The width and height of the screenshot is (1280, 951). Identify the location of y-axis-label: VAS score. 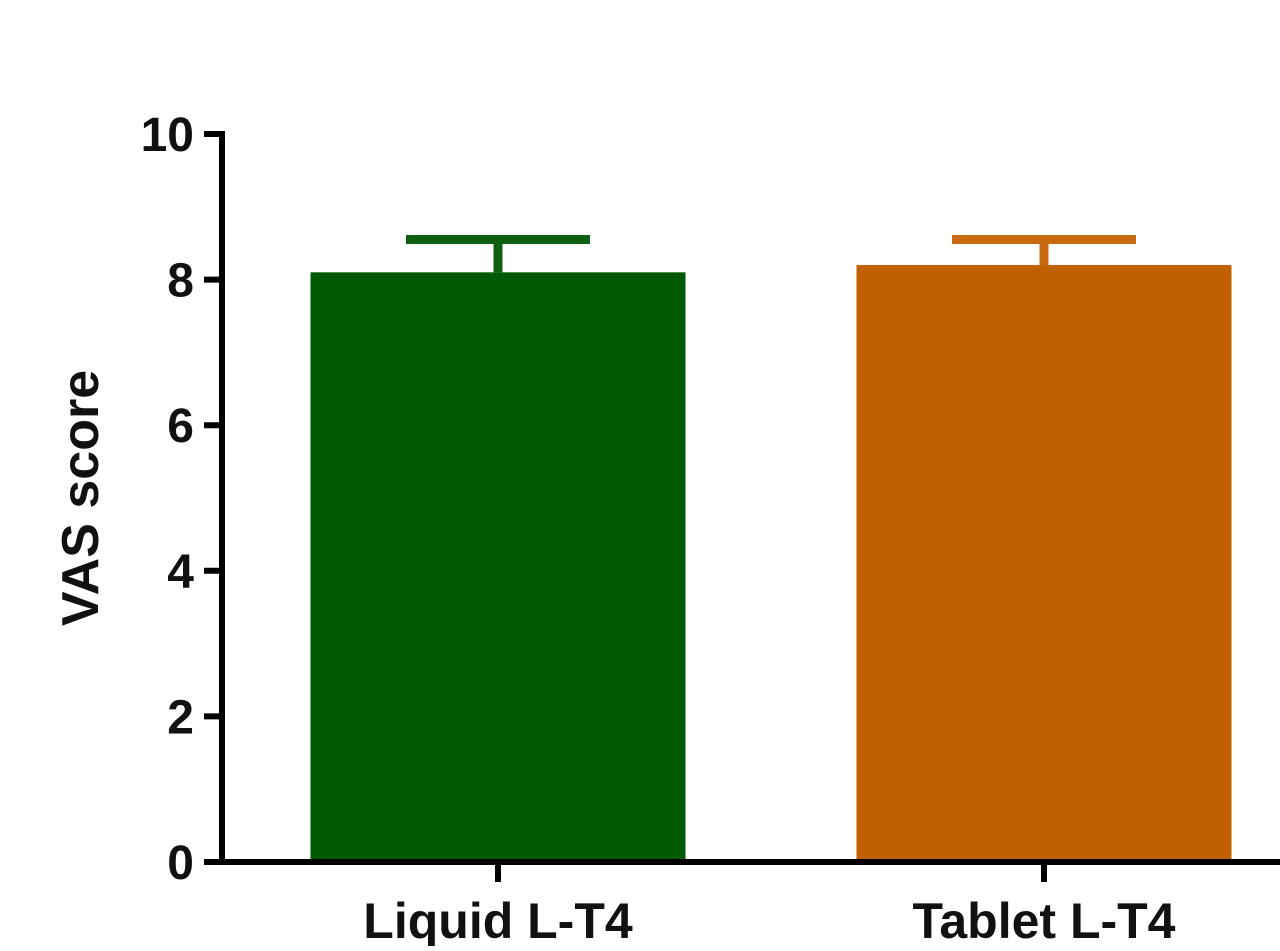
(81, 498).